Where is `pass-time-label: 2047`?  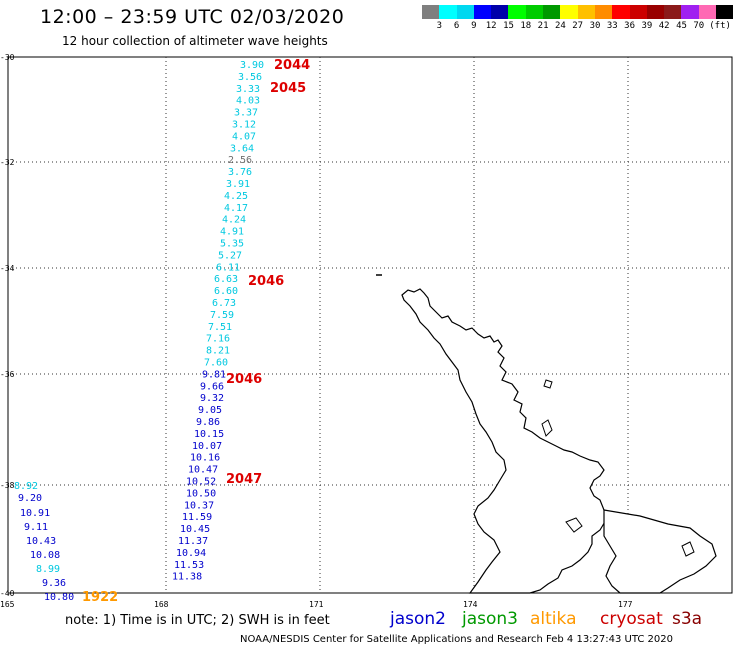
pass-time-label: 2047 is located at coordinates (244, 479).